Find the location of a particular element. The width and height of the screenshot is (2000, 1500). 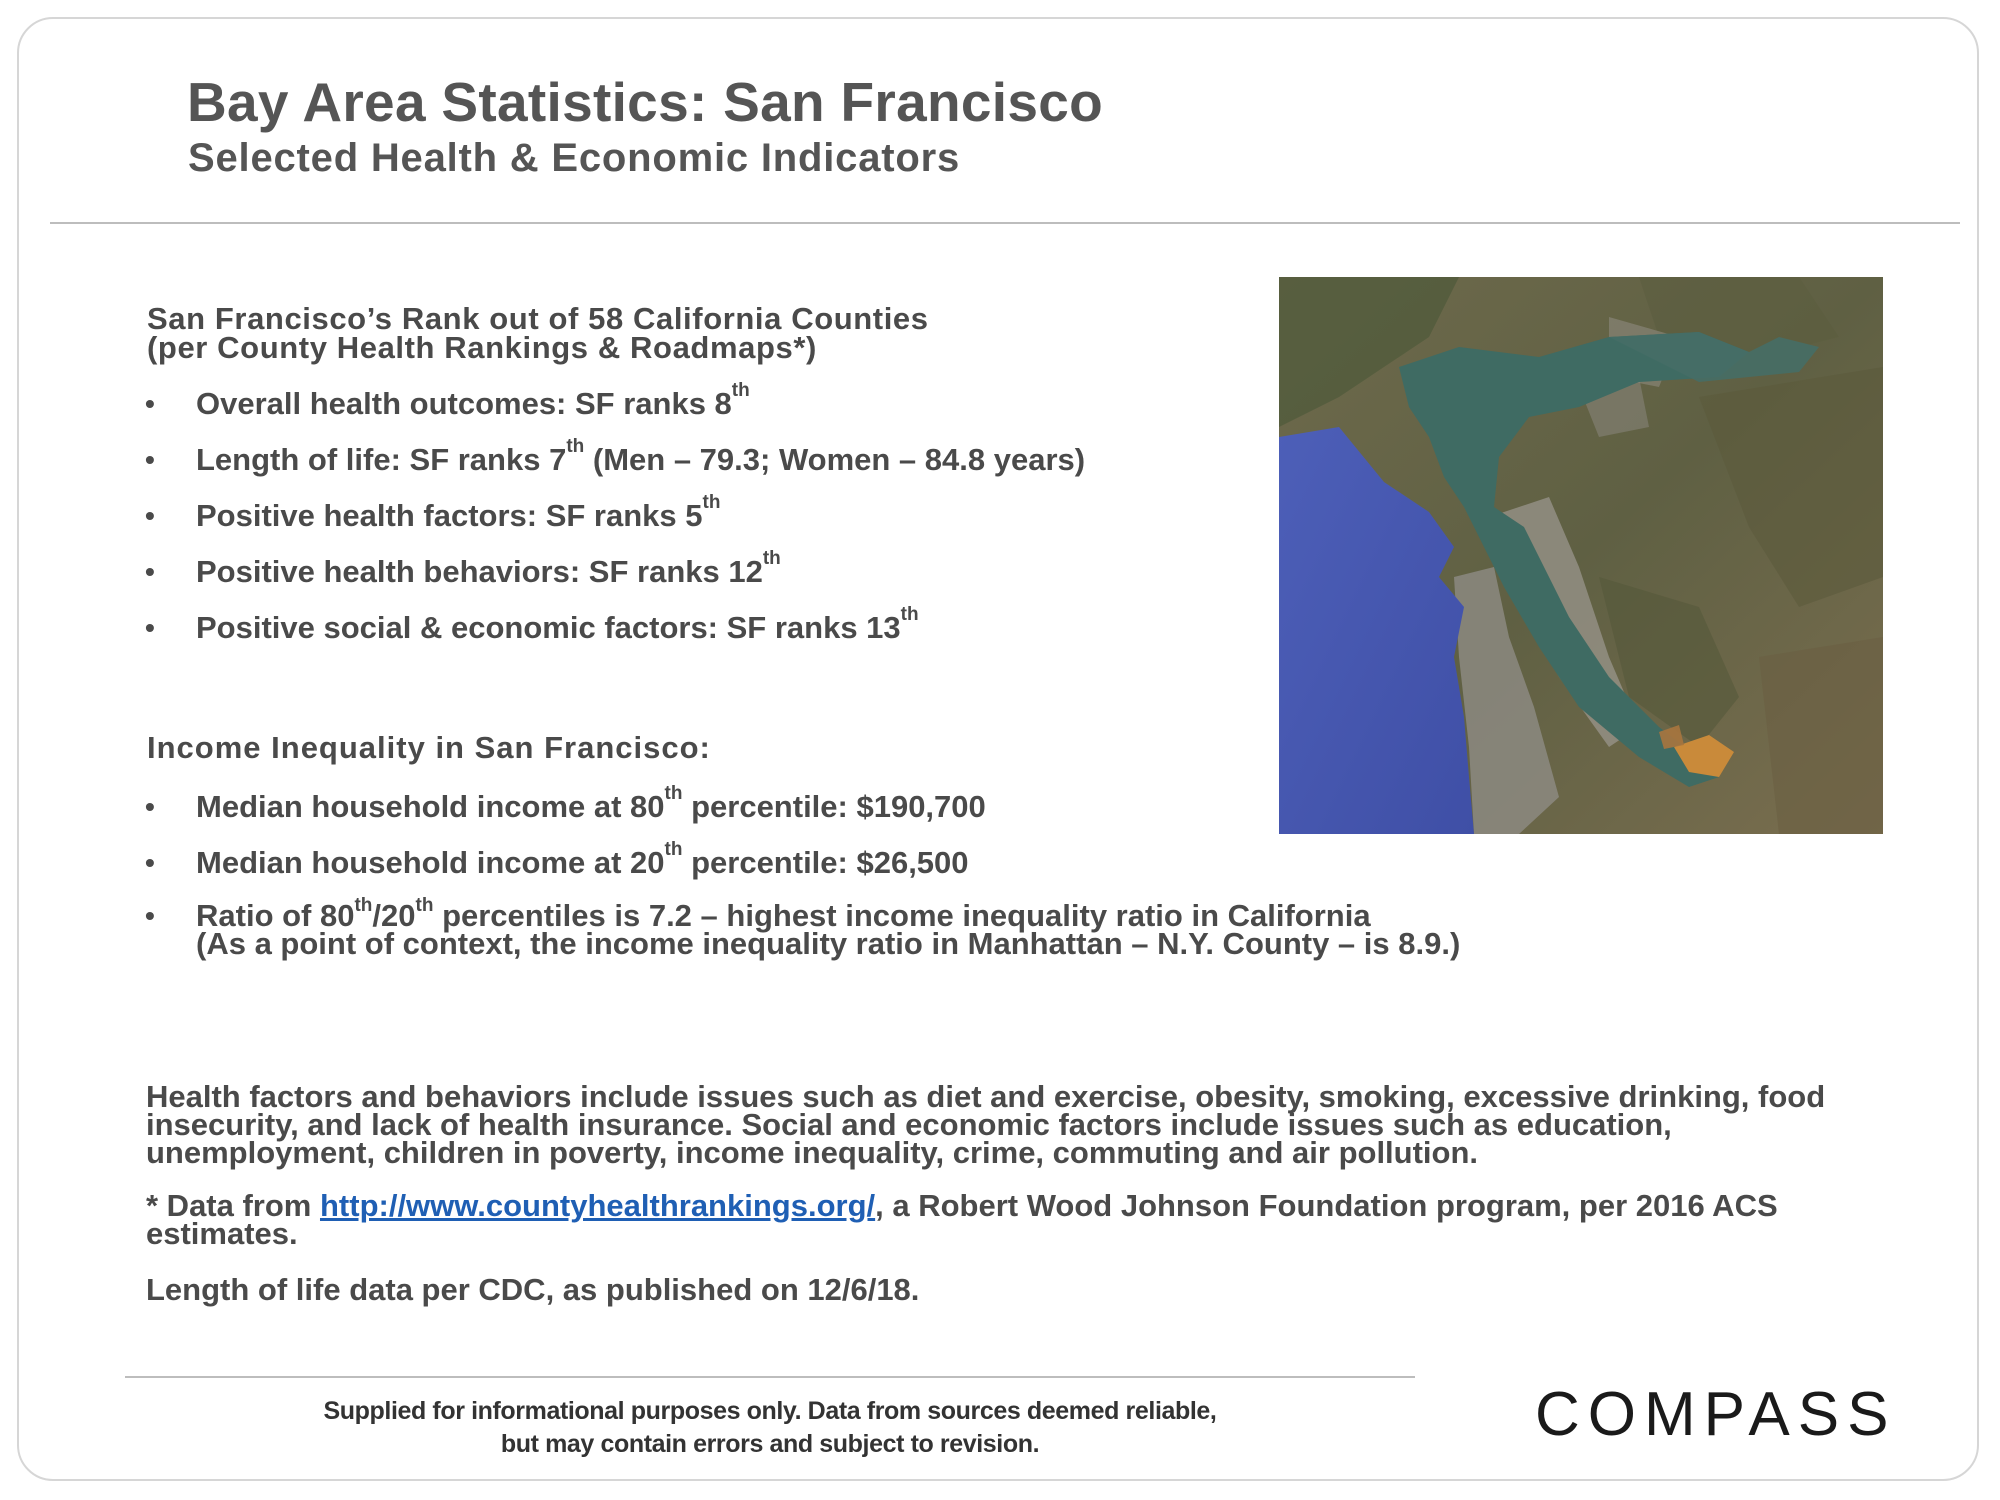

income-section-heading: Income Inequality in San Francisco: is located at coordinates (429, 747).